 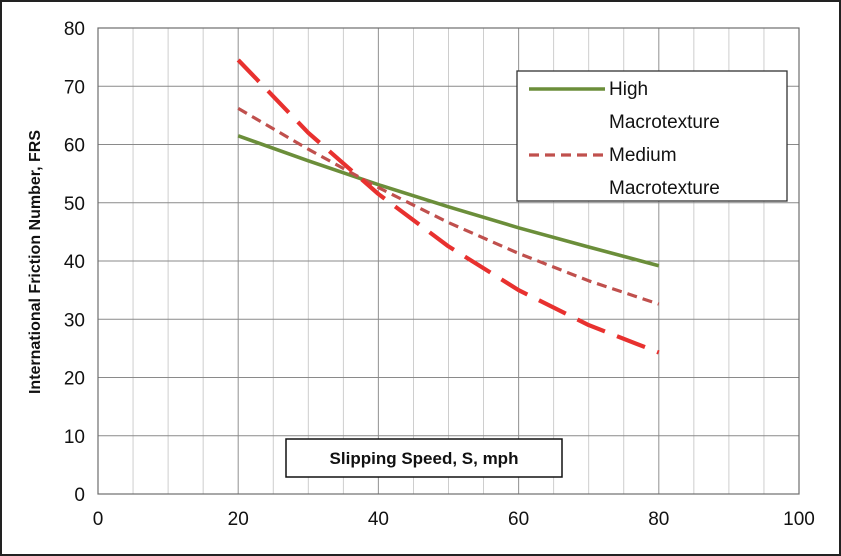 What do you see at coordinates (74, 437) in the screenshot?
I see `y-tick-label: 10` at bounding box center [74, 437].